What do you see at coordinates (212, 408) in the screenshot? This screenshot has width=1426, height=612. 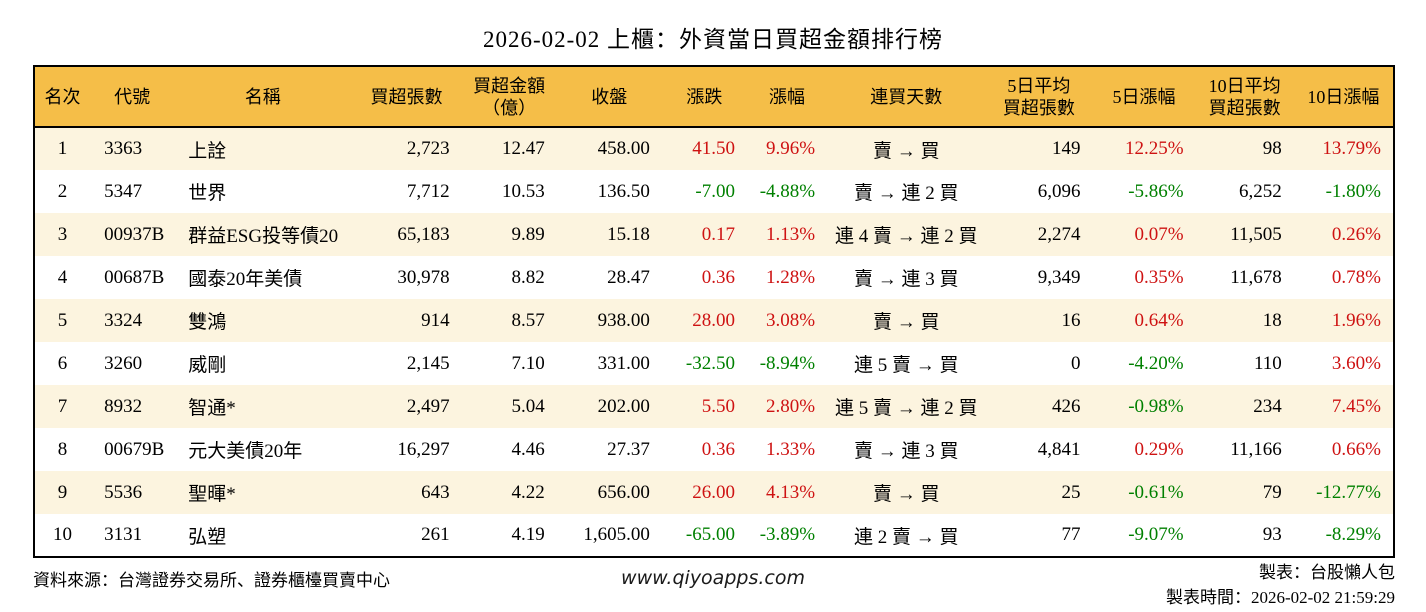 I see `cell-name: 智通*` at bounding box center [212, 408].